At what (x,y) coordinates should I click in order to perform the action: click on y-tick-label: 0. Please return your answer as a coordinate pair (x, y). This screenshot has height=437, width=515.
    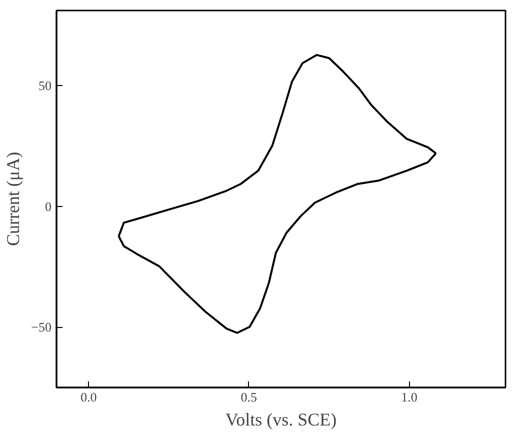
    Looking at the image, I should click on (48, 206).